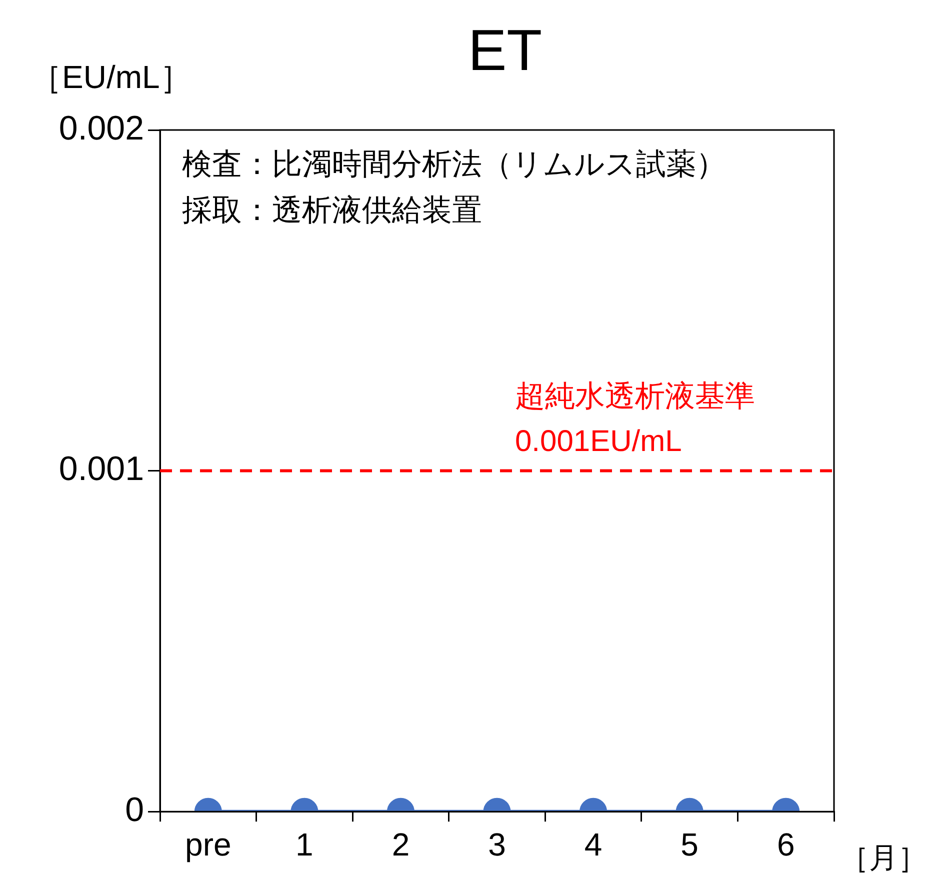 This screenshot has height=884, width=942. I want to click on y-tick-label: 0.002, so click(101, 128).